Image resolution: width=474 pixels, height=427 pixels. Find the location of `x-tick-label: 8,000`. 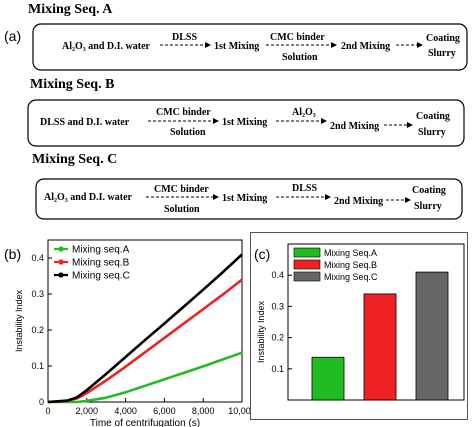

x-tick-label: 8,000 is located at coordinates (203, 411).